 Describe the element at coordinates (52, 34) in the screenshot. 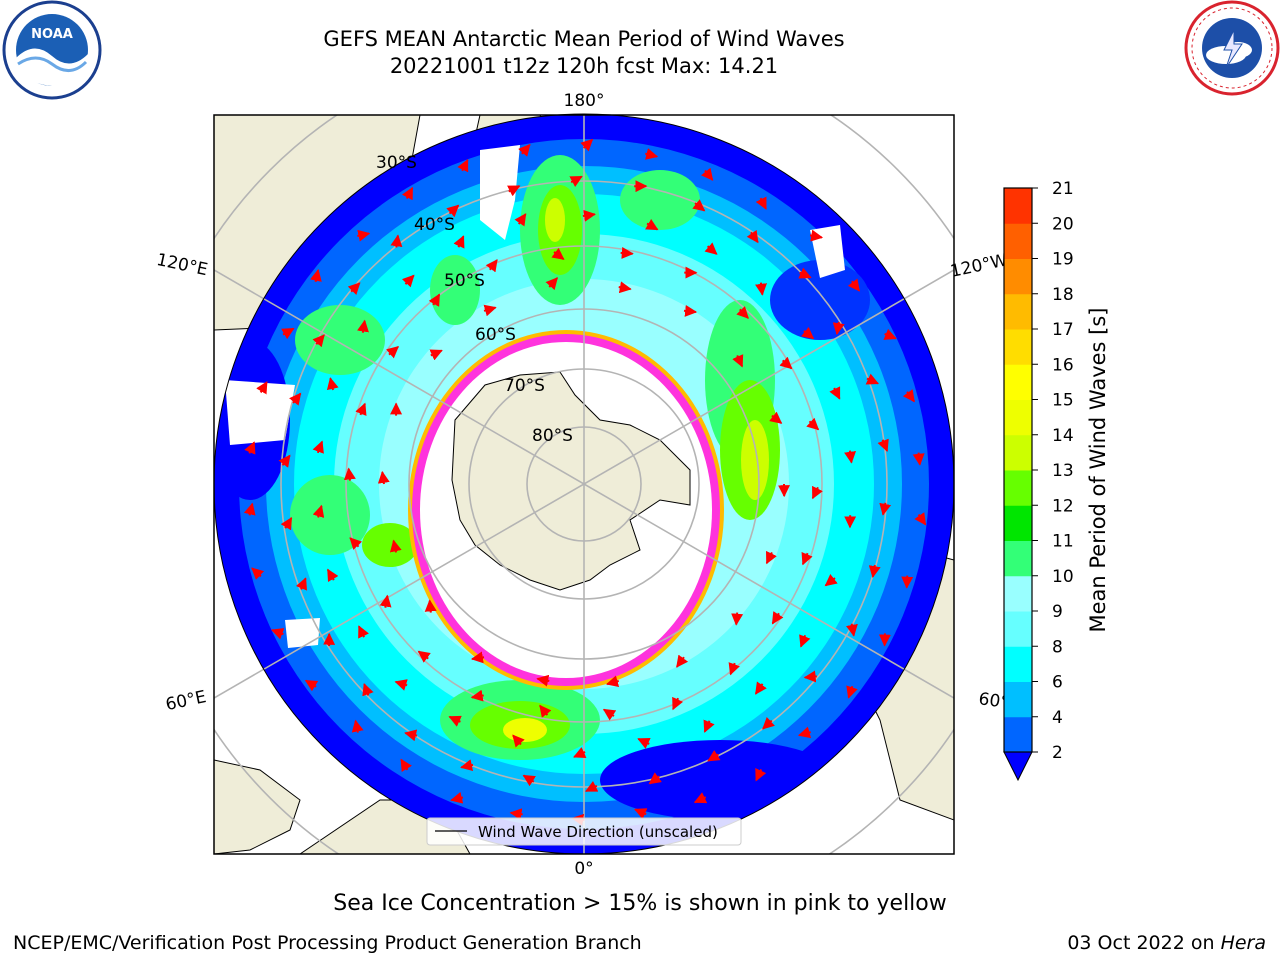

I see `noaa-logo-text: NOAA` at that location.